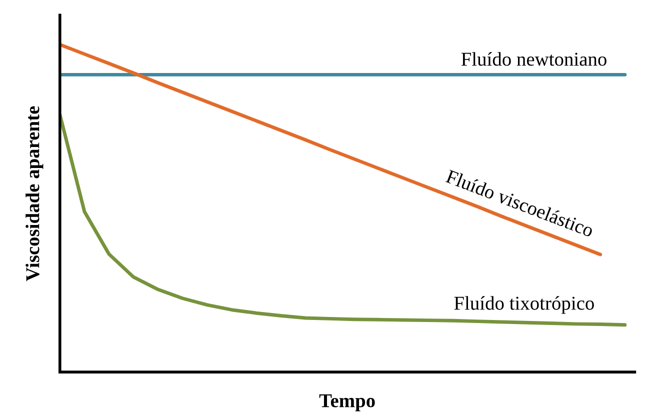 The height and width of the screenshot is (419, 651). Describe the element at coordinates (347, 403) in the screenshot. I see `x-axis-title: Tempo` at that location.